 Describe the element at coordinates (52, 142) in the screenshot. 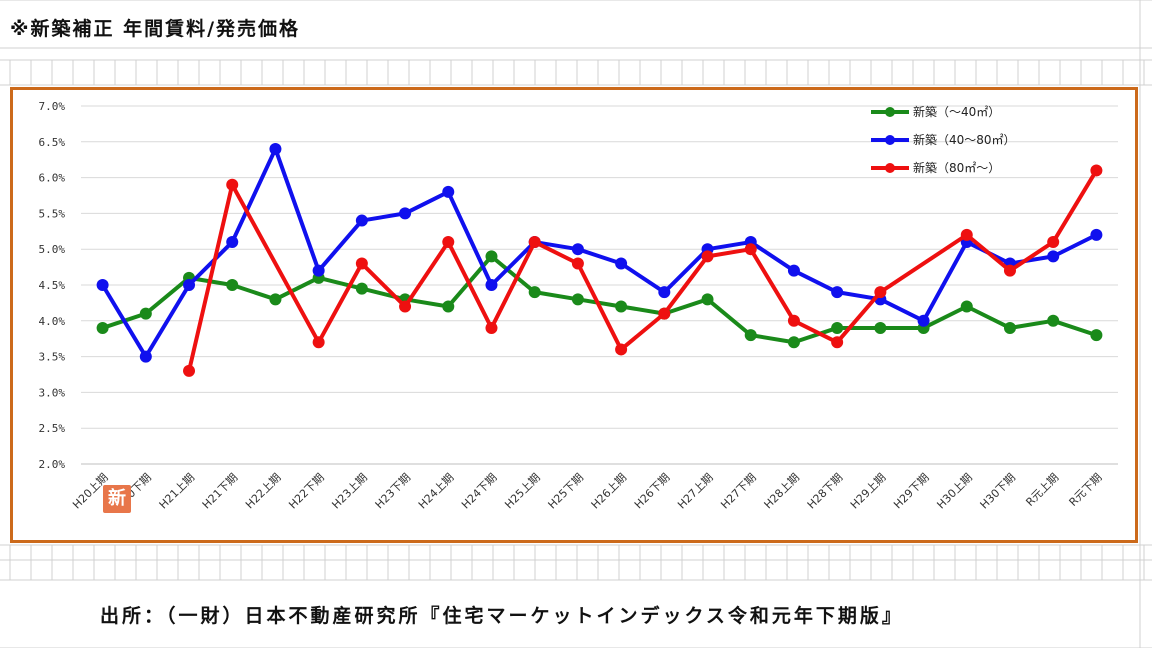

I see `y-tick-label: 6.5%` at that location.